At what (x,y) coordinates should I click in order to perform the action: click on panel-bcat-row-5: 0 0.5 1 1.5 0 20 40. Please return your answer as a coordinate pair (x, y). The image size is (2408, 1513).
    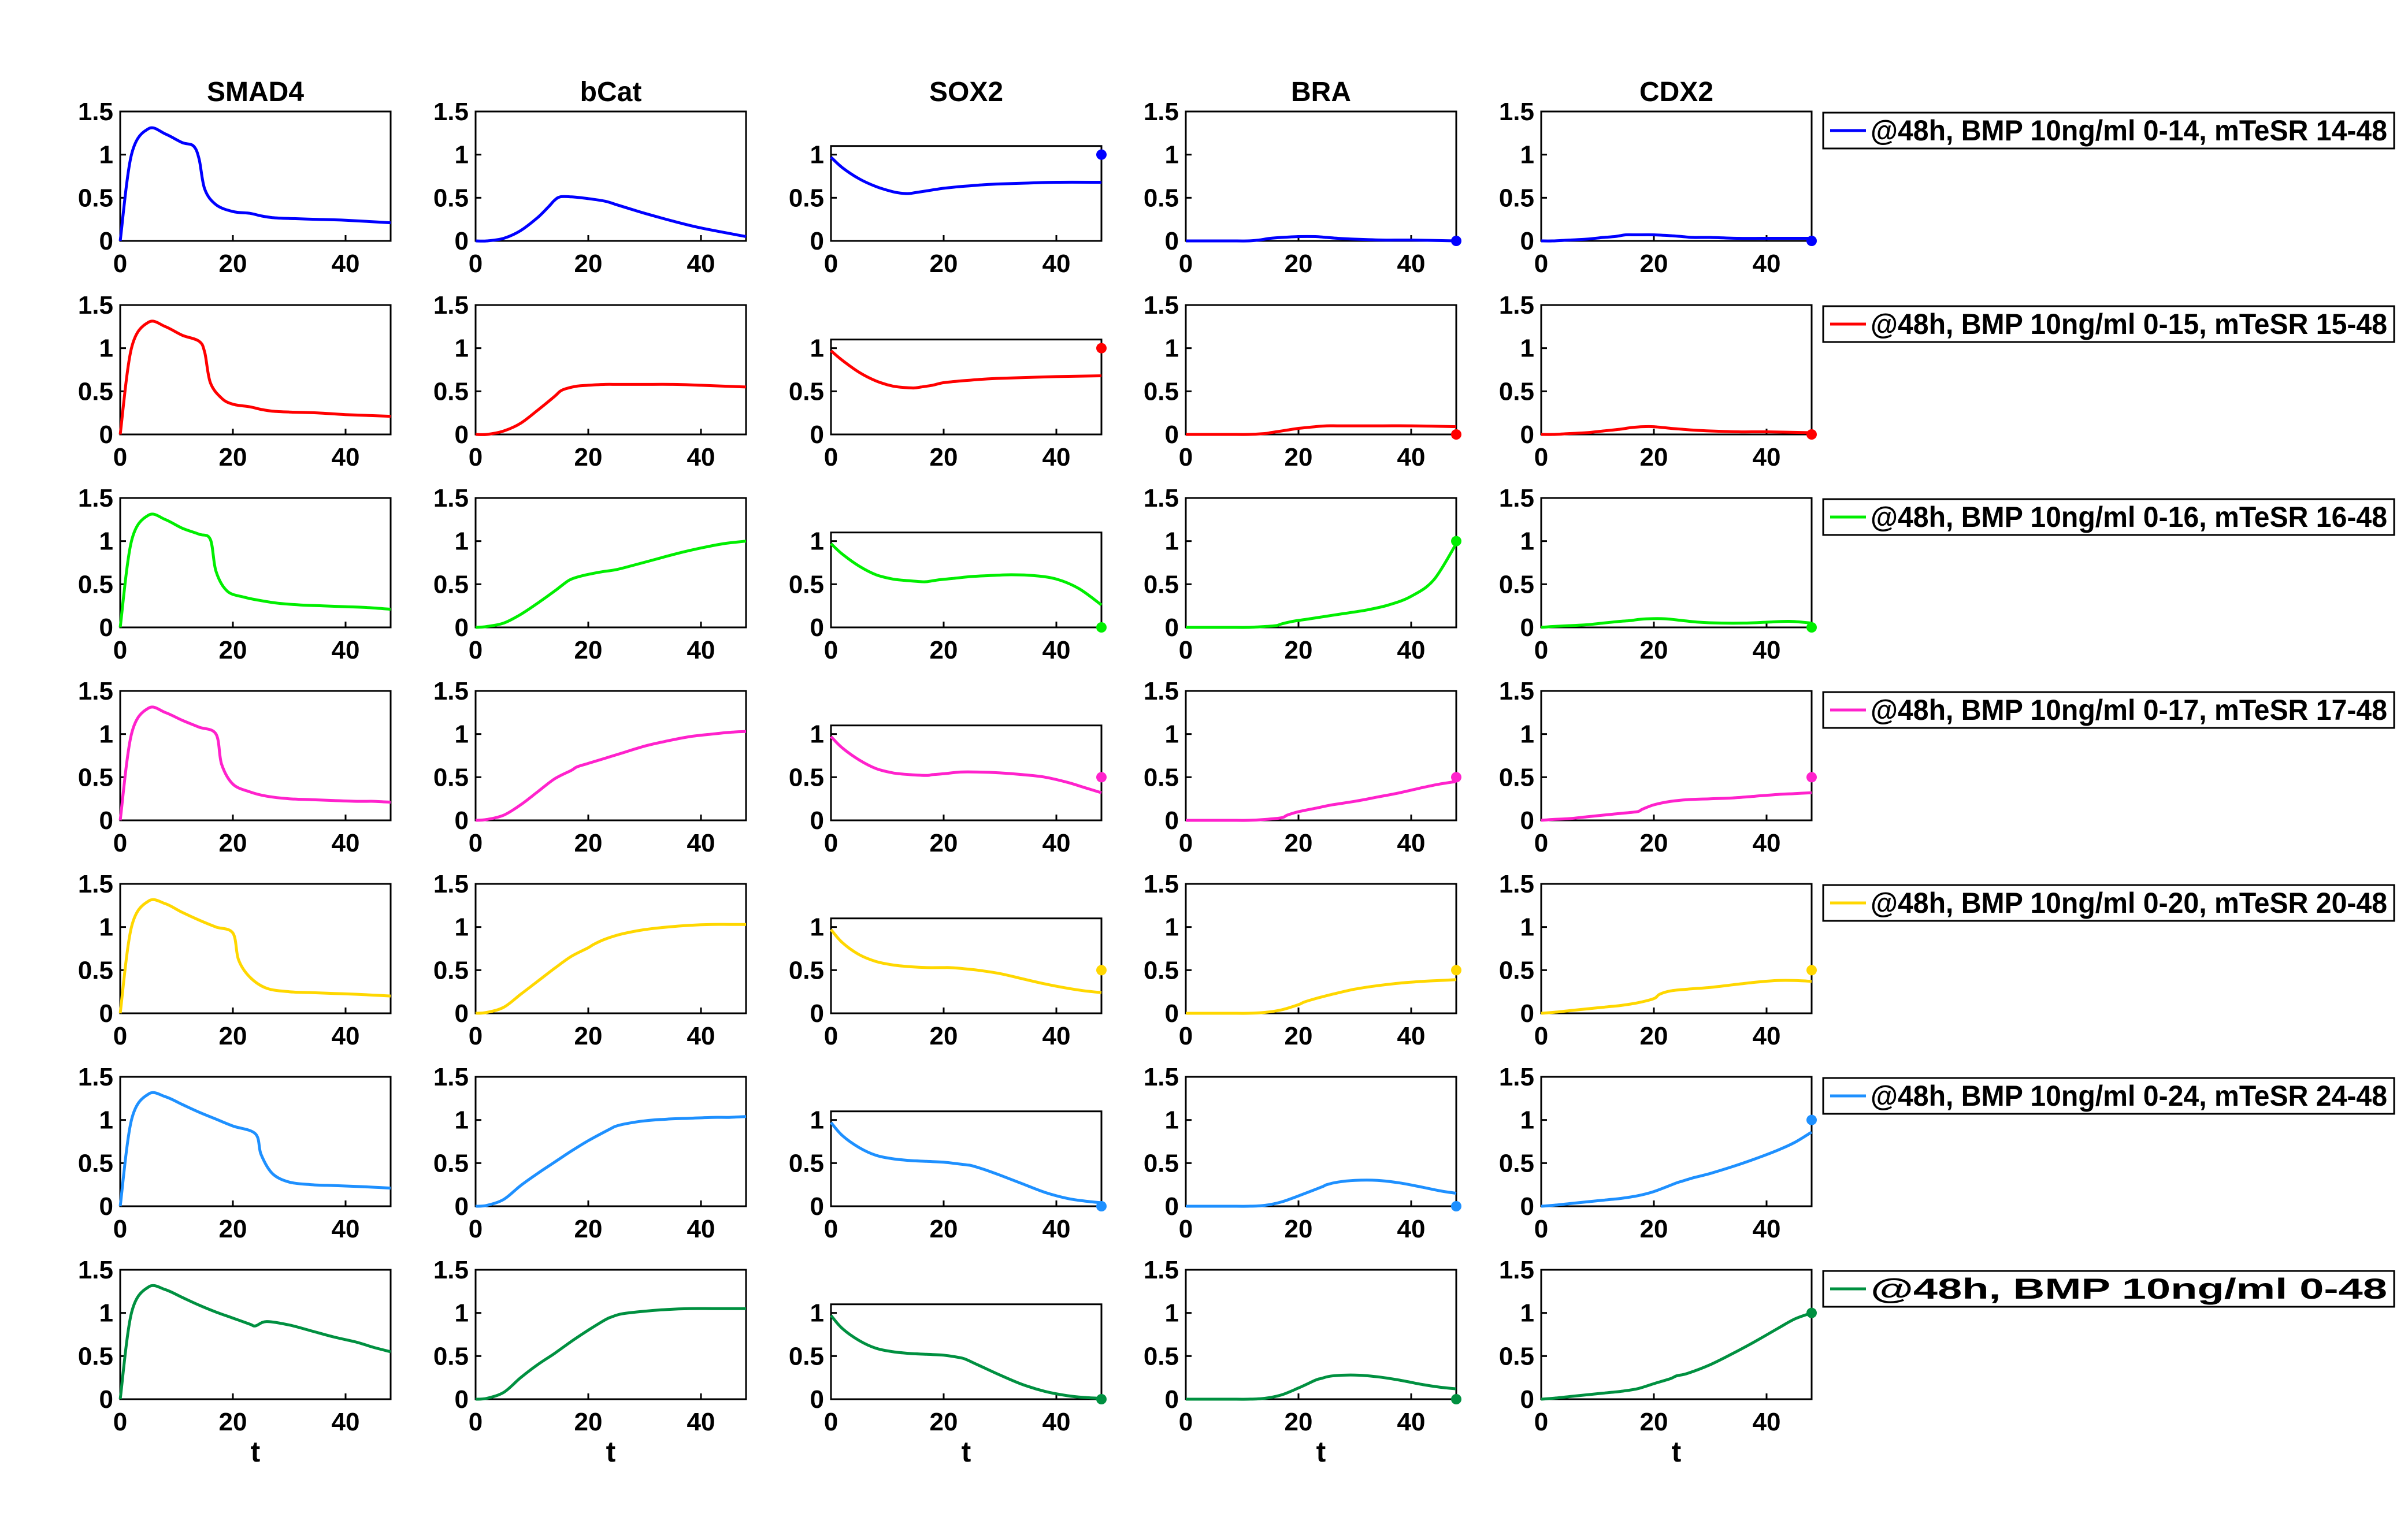
    Looking at the image, I should click on (590, 960).